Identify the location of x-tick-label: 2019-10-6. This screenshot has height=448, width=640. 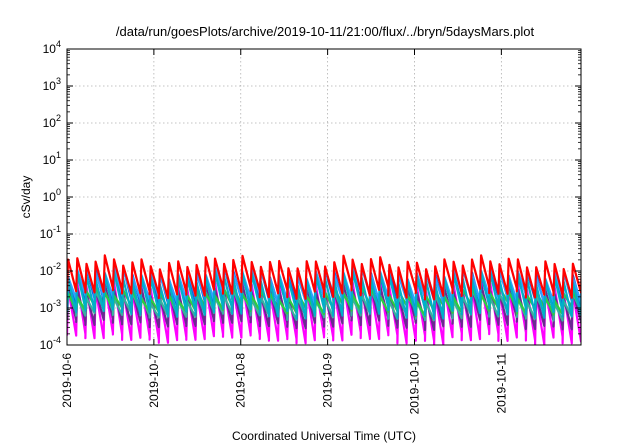
(67, 380).